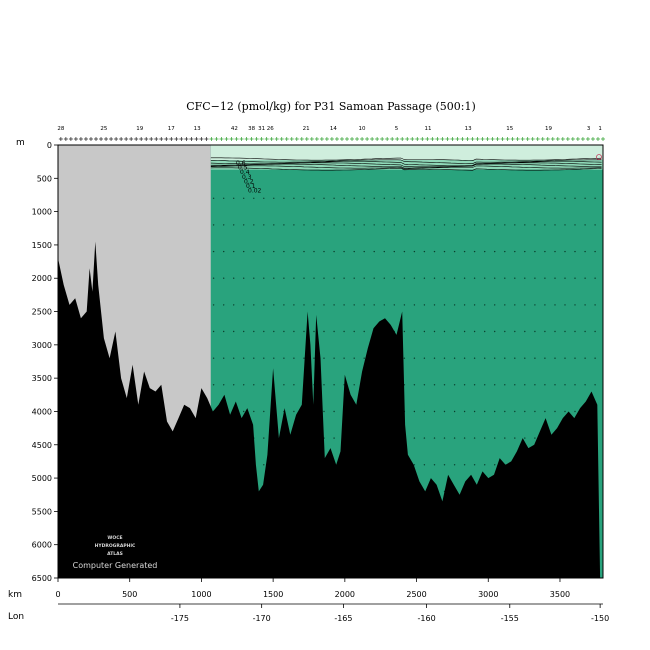 Image resolution: width=650 pixels, height=650 pixels. What do you see at coordinates (42, 312) in the screenshot?
I see `y-tick-label: 2500` at bounding box center [42, 312].